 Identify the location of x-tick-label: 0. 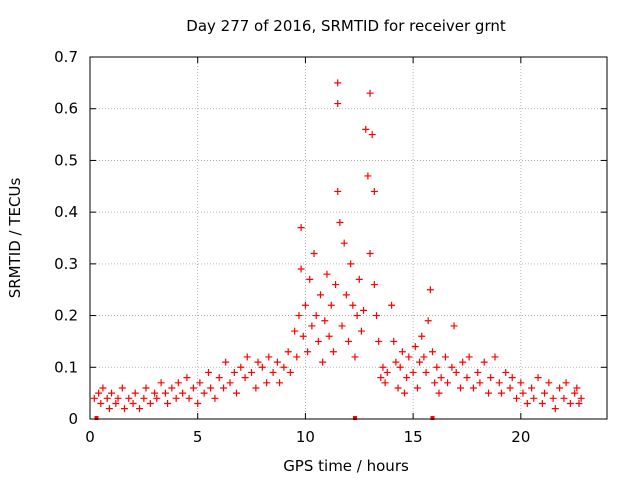
(90, 437).